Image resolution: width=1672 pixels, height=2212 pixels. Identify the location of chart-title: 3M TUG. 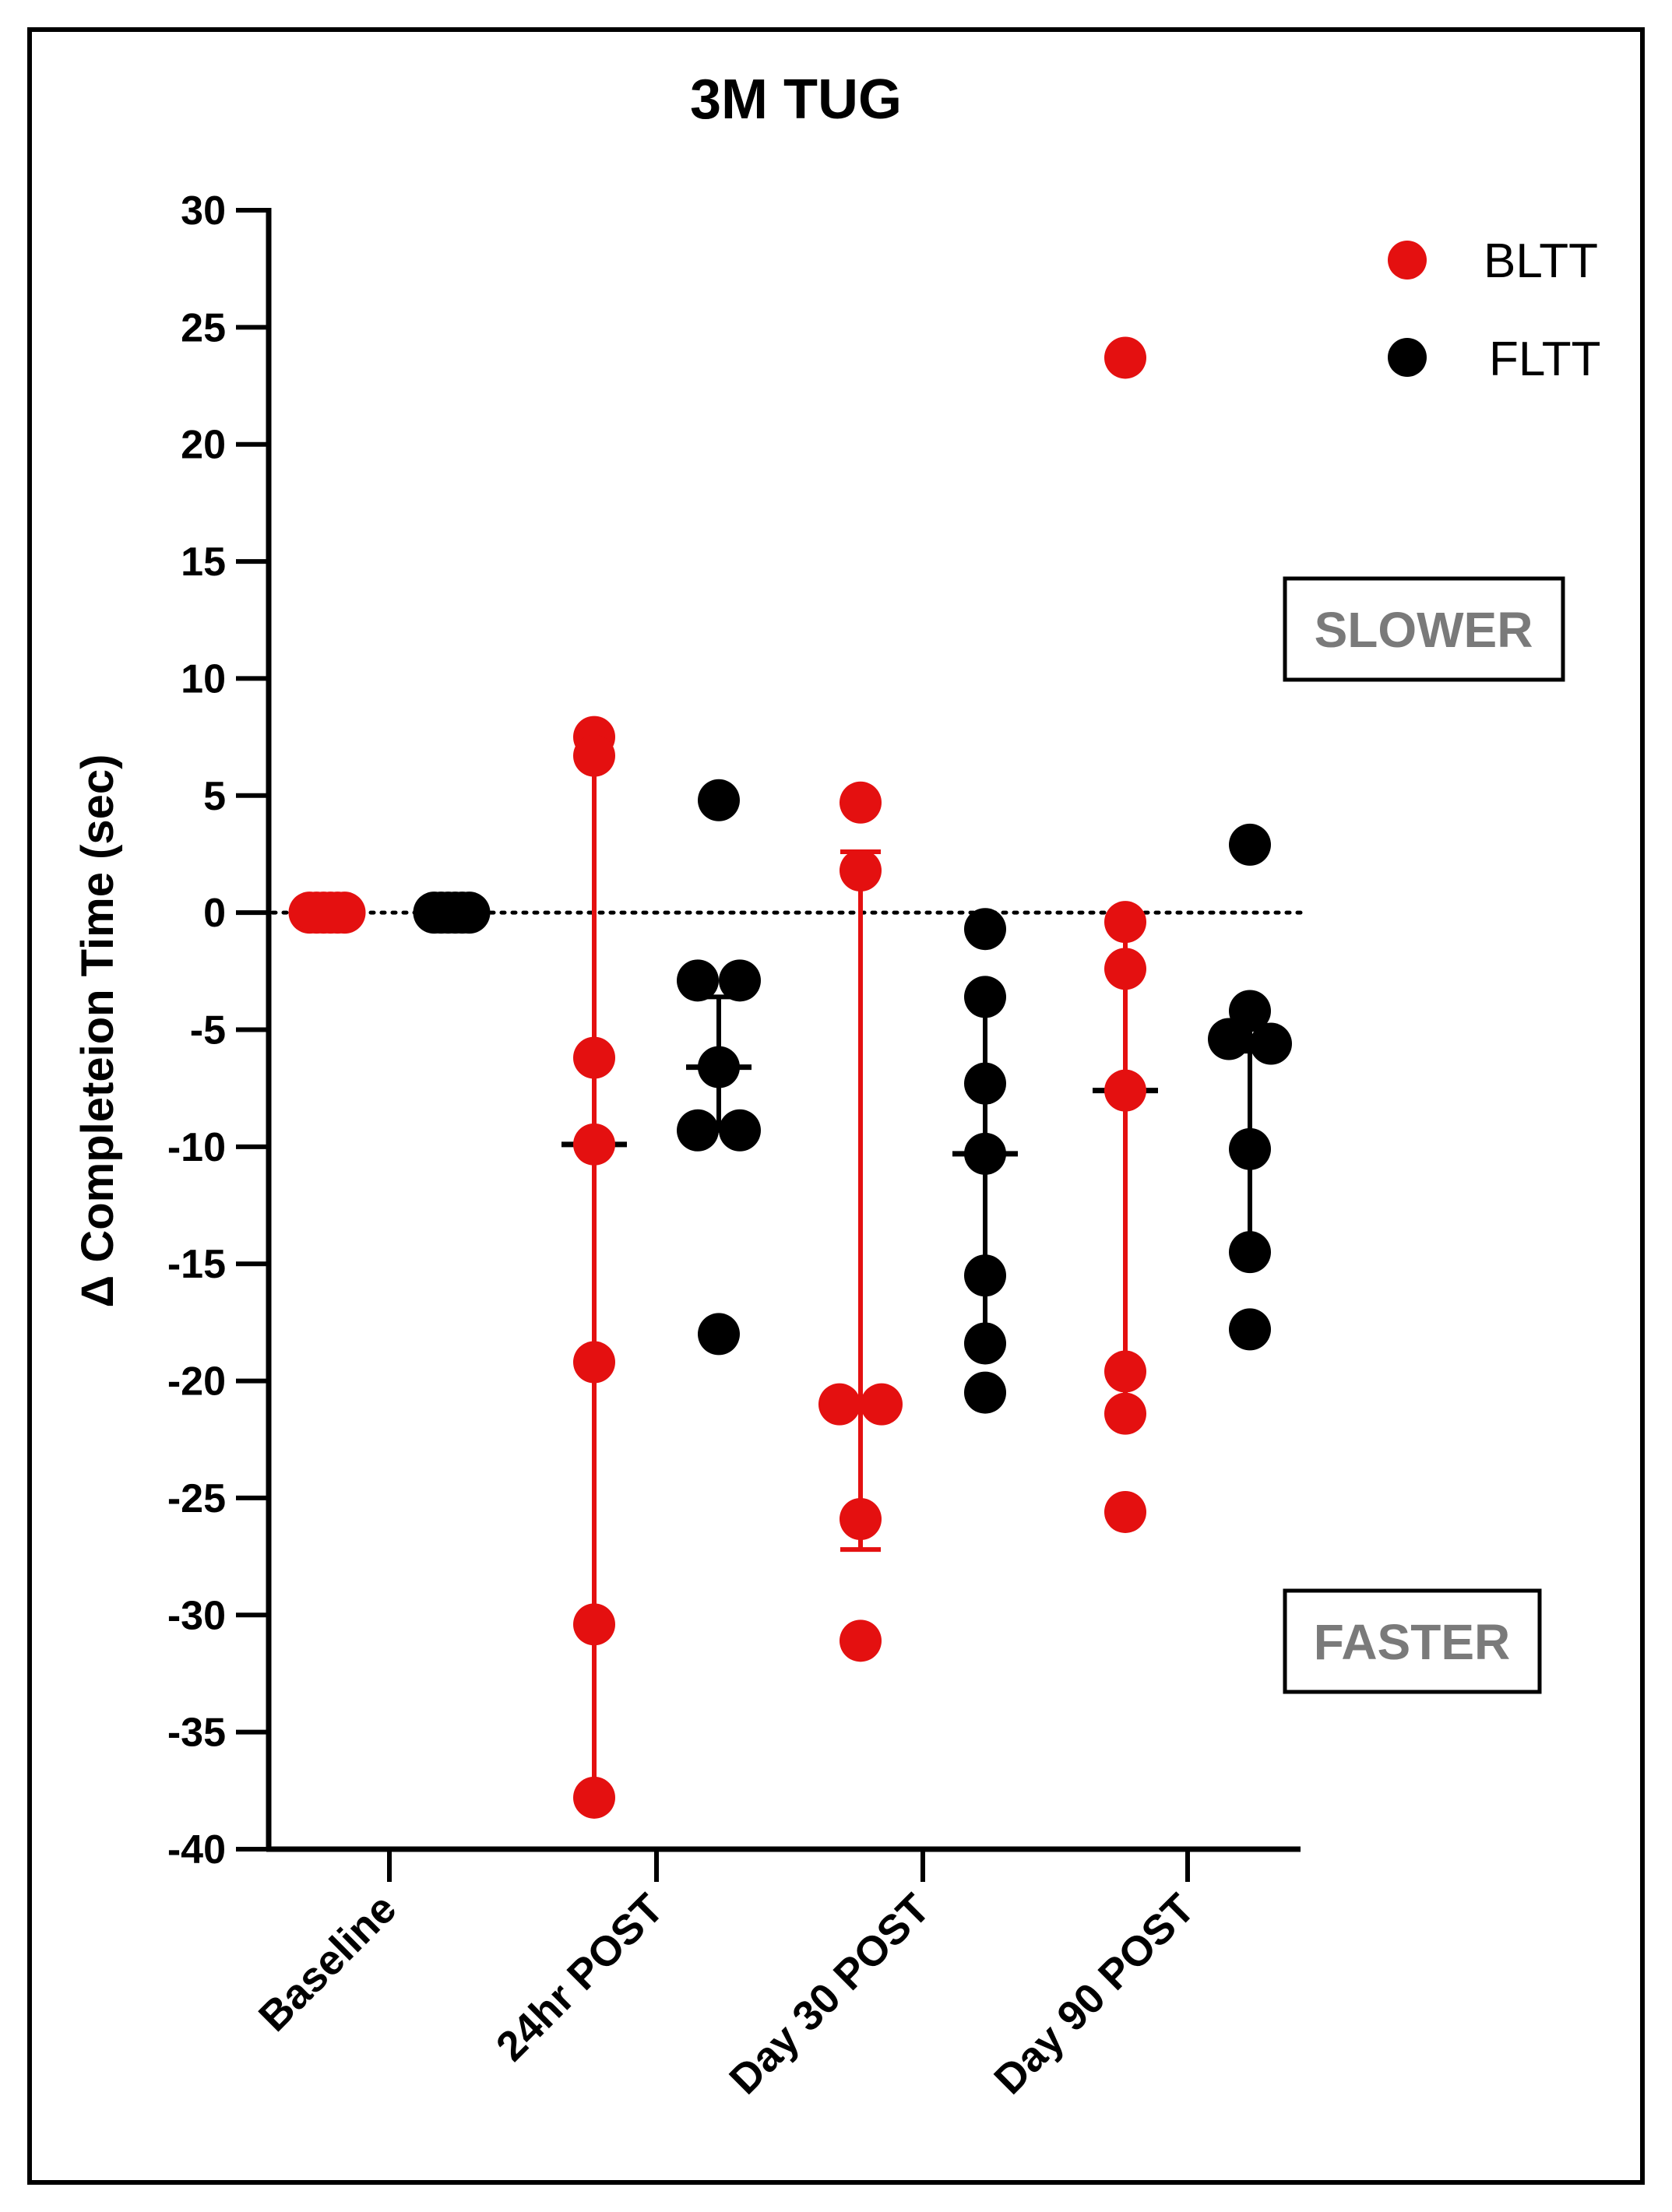
(796, 100).